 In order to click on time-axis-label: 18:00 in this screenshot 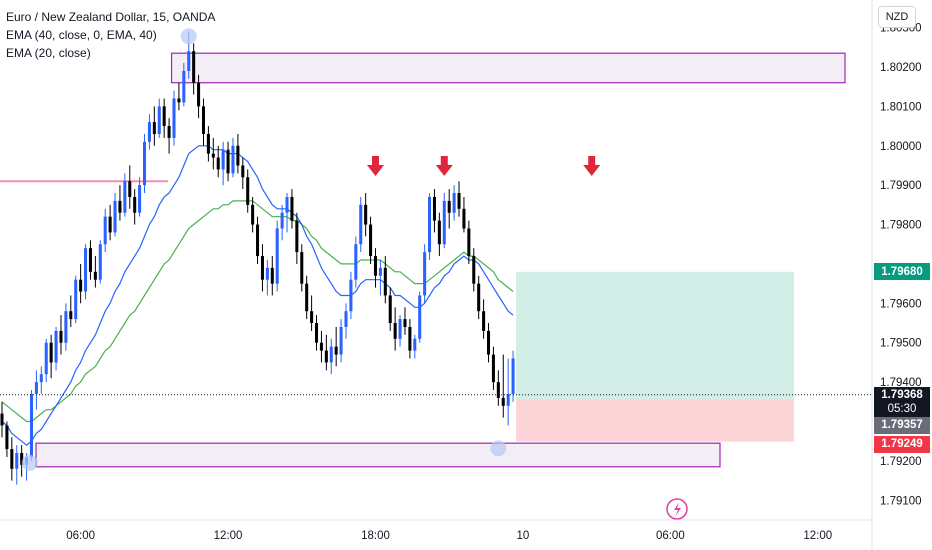, I will do `click(375, 536)`.